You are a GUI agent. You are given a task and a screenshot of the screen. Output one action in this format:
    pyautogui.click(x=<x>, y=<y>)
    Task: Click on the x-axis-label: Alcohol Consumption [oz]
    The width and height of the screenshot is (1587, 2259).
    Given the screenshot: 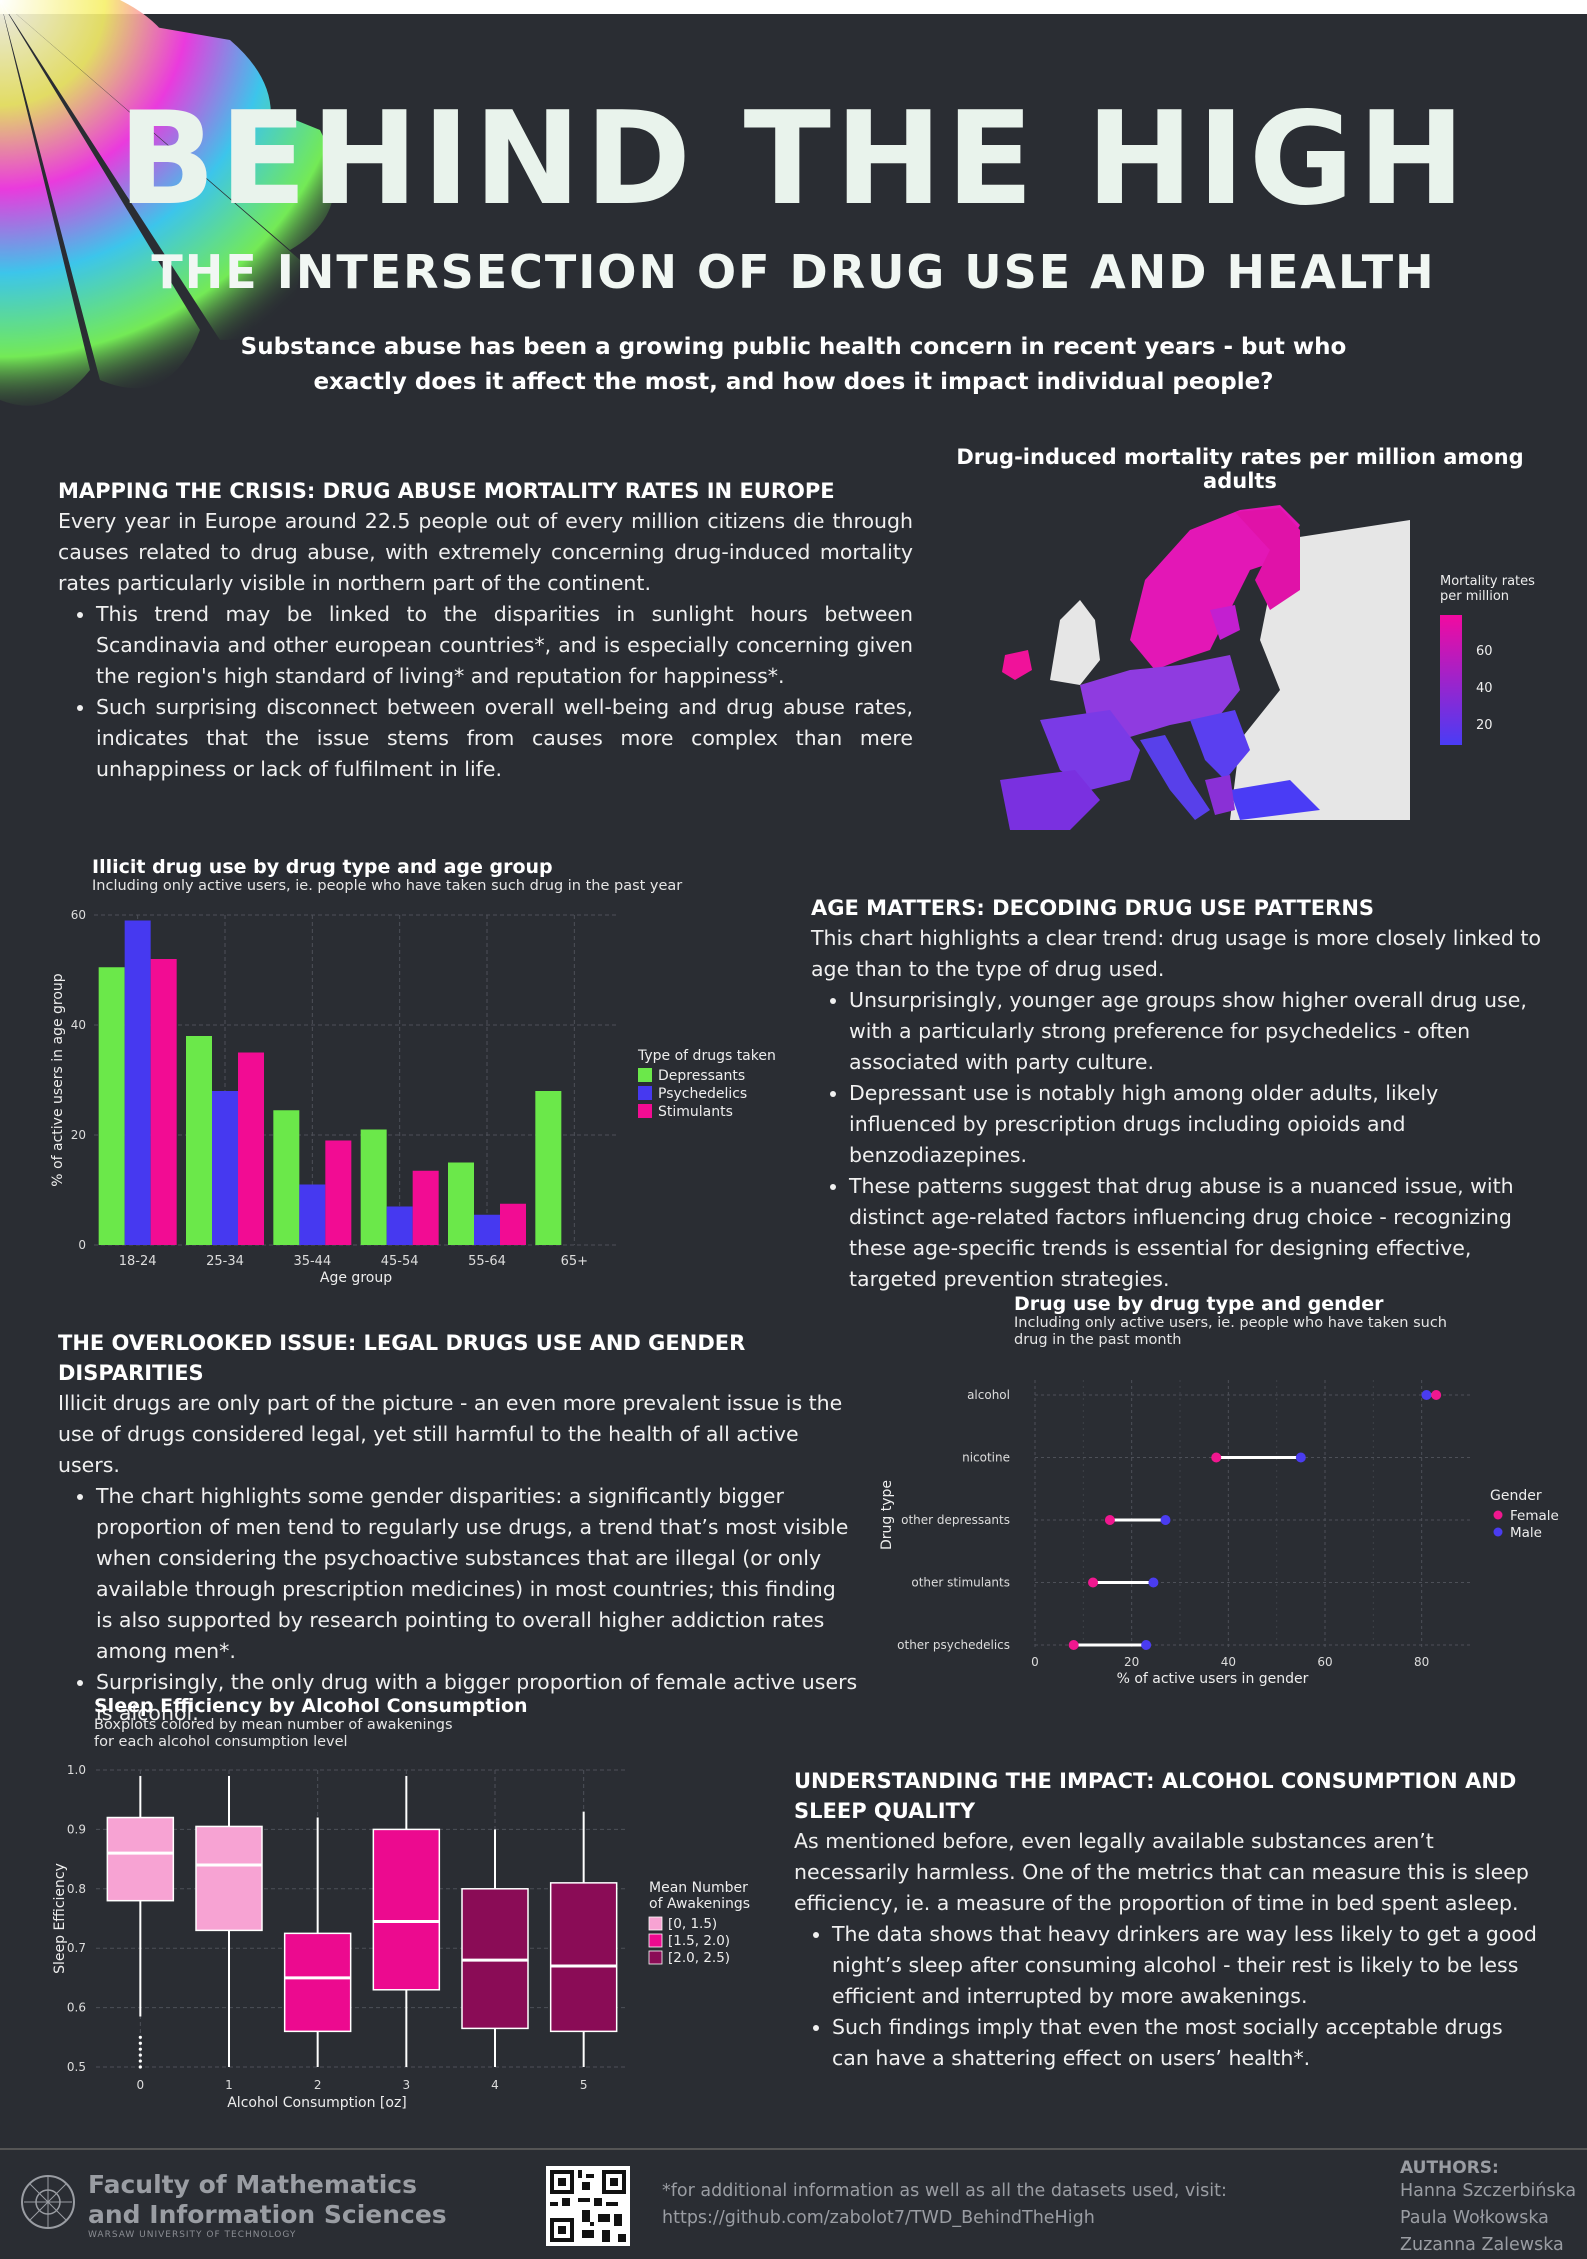 What is the action you would take?
    pyautogui.click(x=317, y=2103)
    